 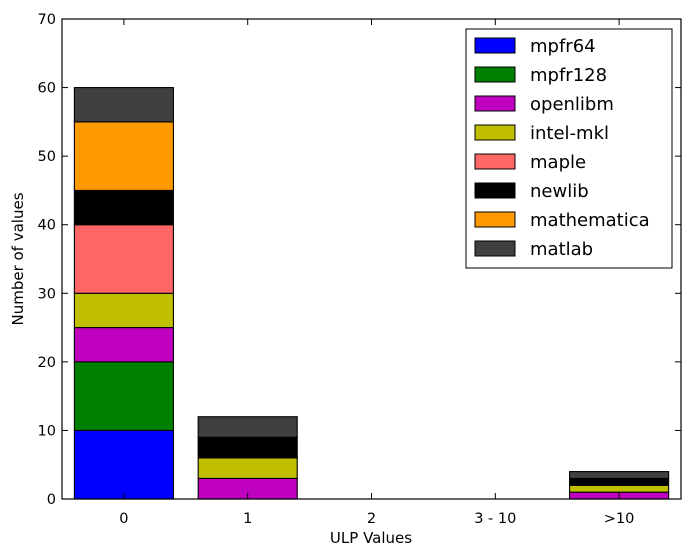 What do you see at coordinates (495, 190) in the screenshot?
I see `legend-swatch-newlib` at bounding box center [495, 190].